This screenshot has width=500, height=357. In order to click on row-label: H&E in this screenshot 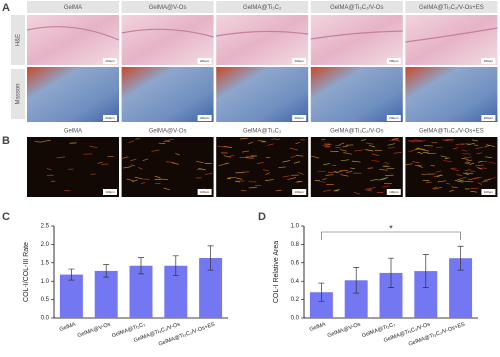, I will do `click(19, 40)`.